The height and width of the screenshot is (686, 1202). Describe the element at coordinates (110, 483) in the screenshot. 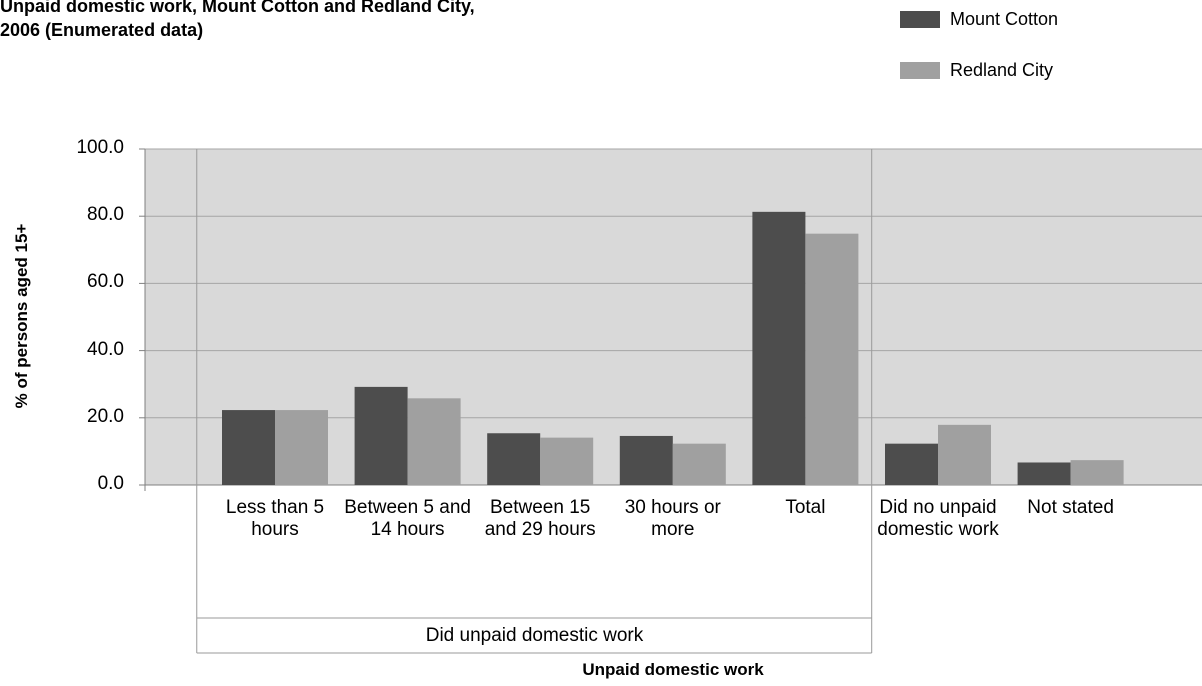

I see `y-tick-label: 0.0` at that location.